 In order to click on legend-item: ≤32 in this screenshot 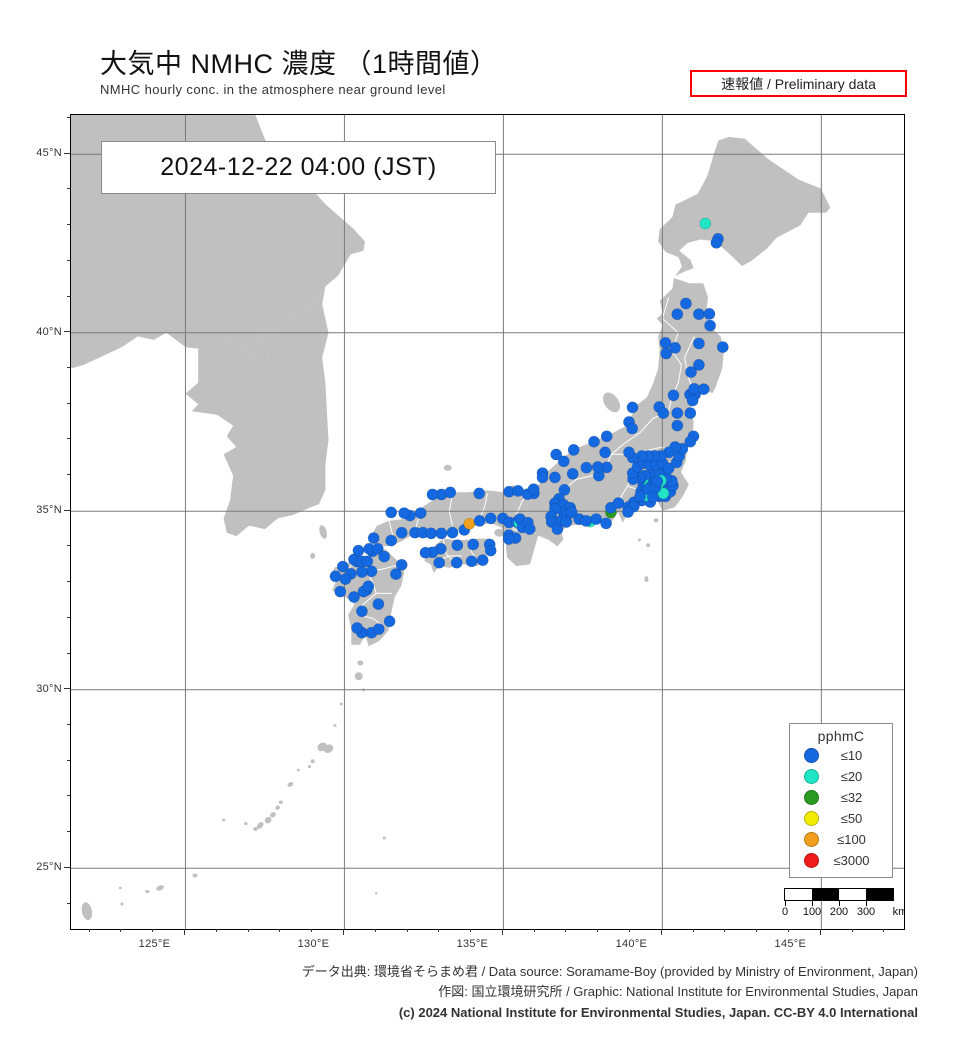, I will do `click(841, 797)`.